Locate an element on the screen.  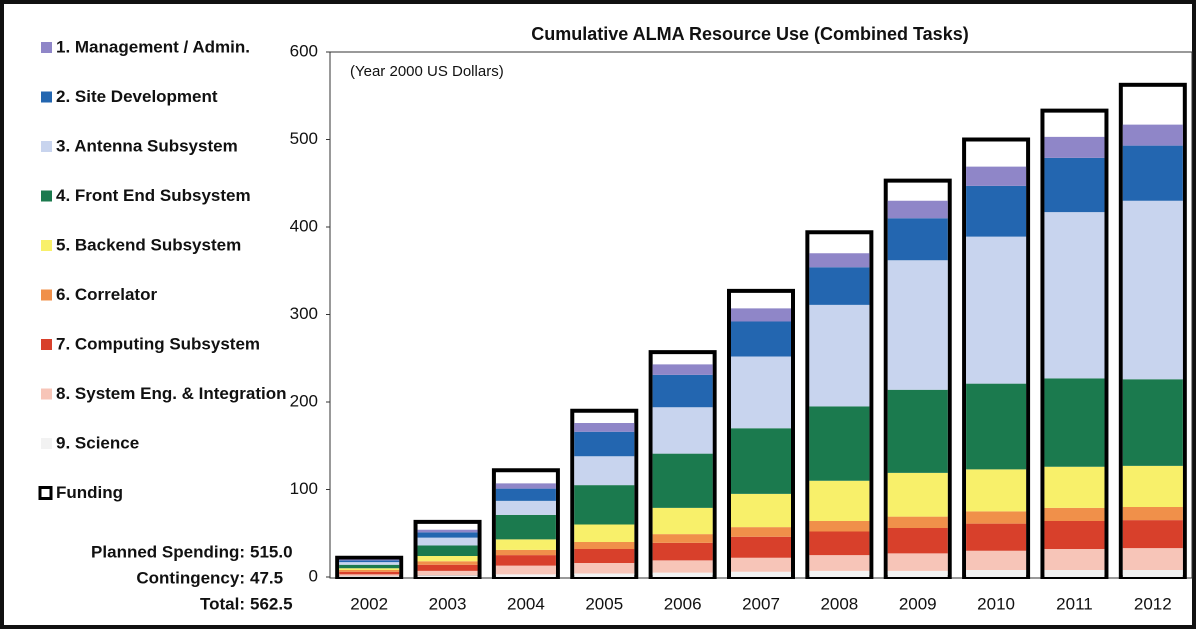
legend-label: Funding is located at coordinates (89, 492).